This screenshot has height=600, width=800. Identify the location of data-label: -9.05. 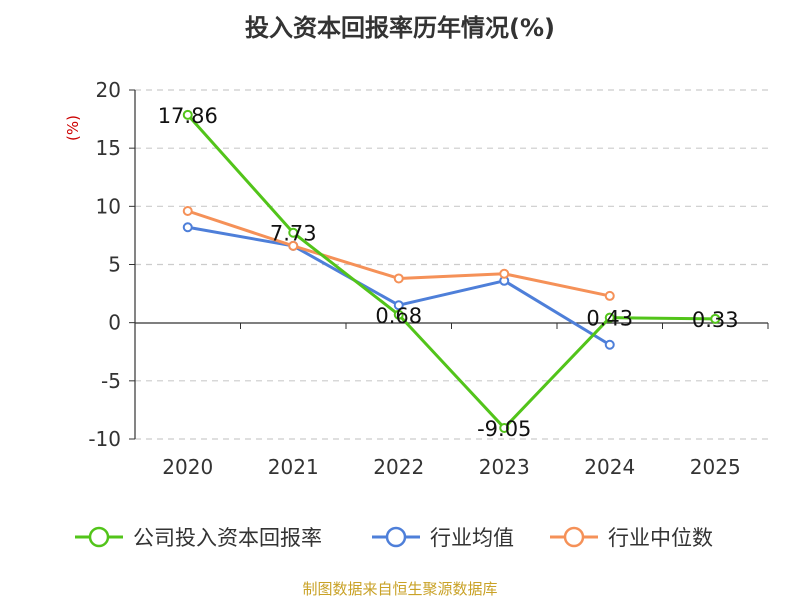
(504, 429).